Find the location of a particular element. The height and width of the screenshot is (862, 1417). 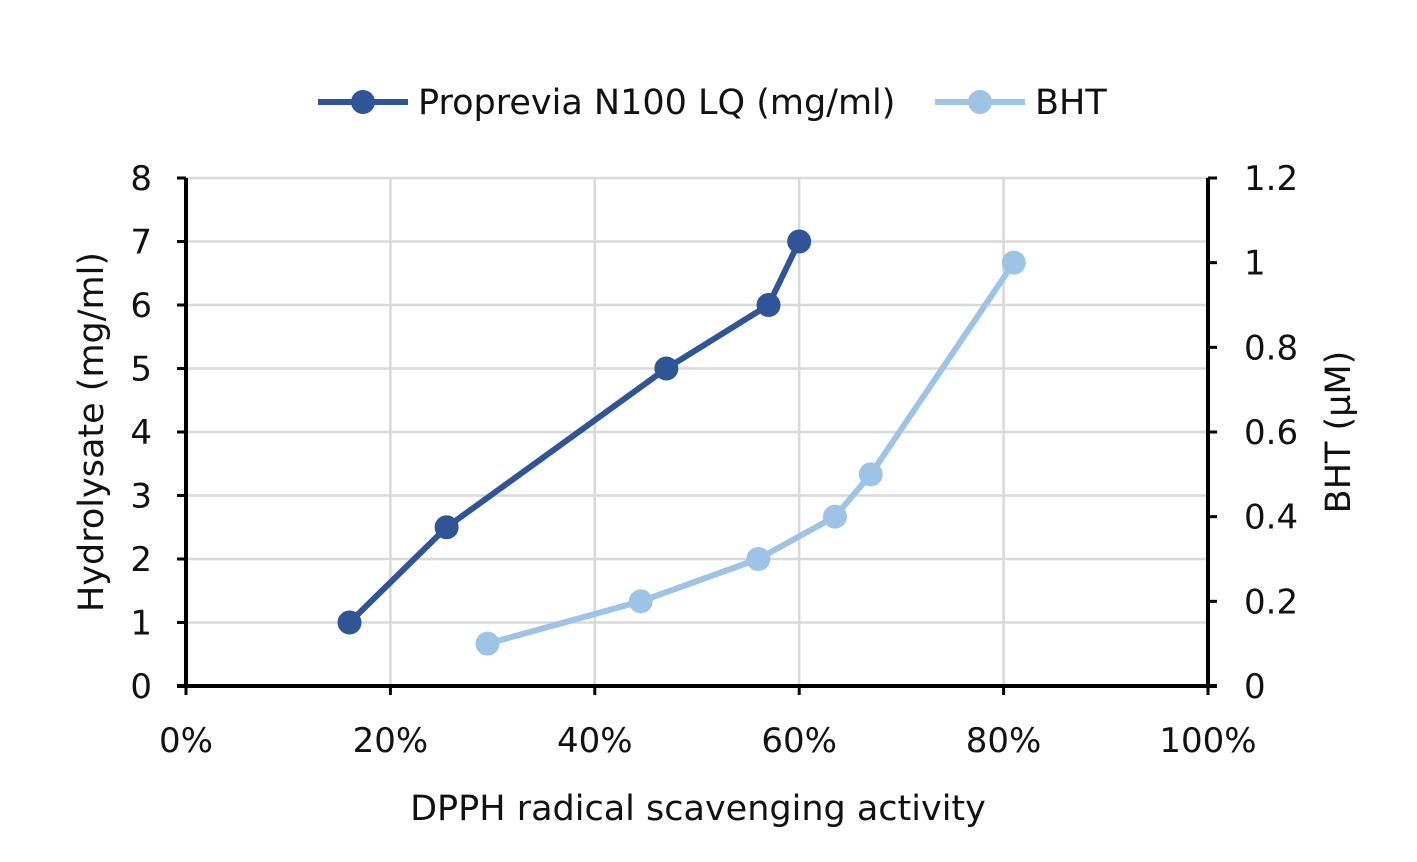

y2-tick-label: 1.2 is located at coordinates (1271, 179).